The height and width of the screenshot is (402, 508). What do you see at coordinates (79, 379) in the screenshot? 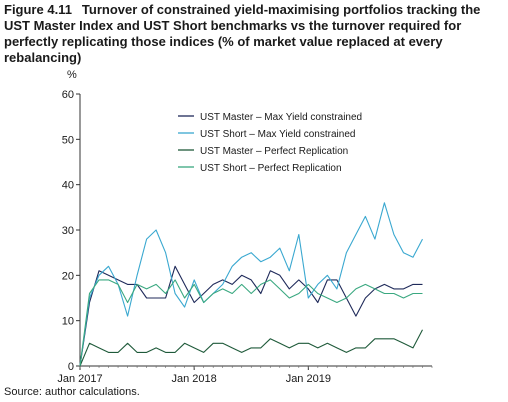
I see `x-tick-label: Jan 2017` at bounding box center [79, 379].